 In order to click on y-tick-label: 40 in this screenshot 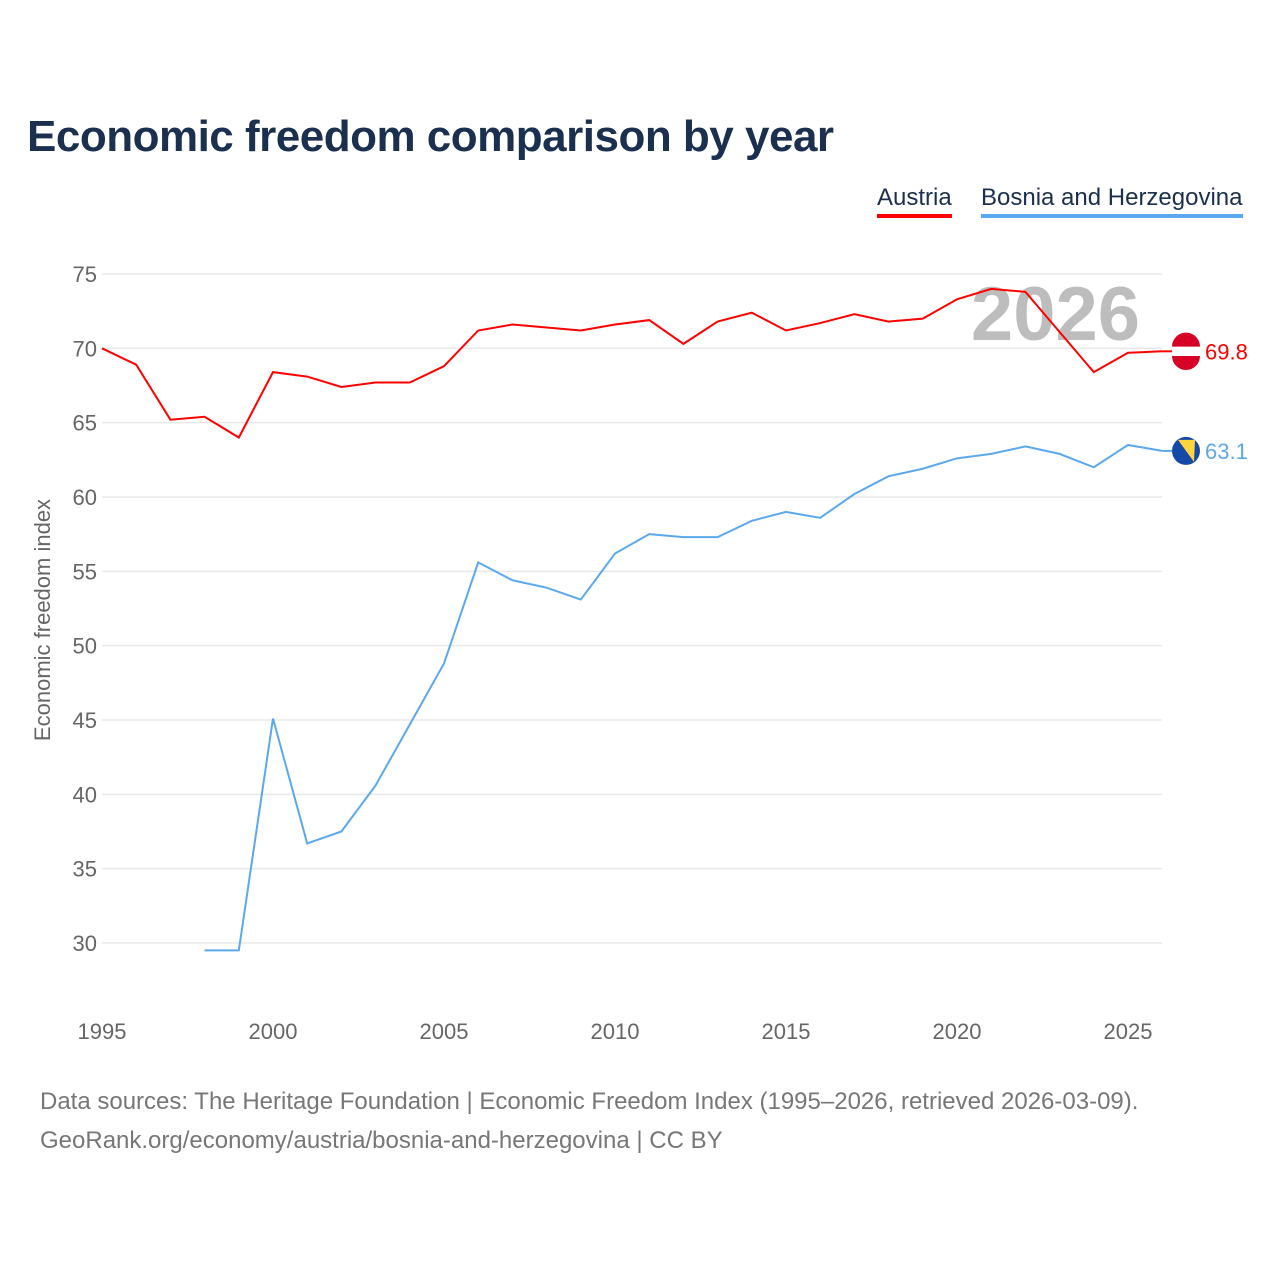, I will do `click(85, 794)`.